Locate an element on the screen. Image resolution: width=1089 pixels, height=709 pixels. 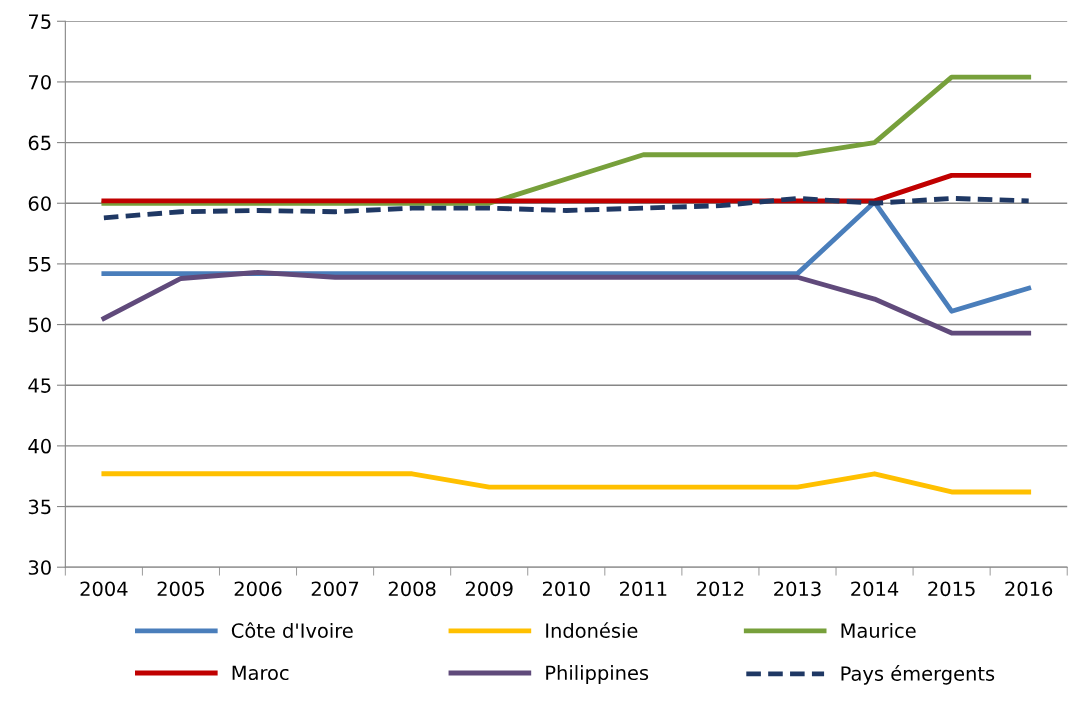
legend-label: Indonésie is located at coordinates (592, 630).